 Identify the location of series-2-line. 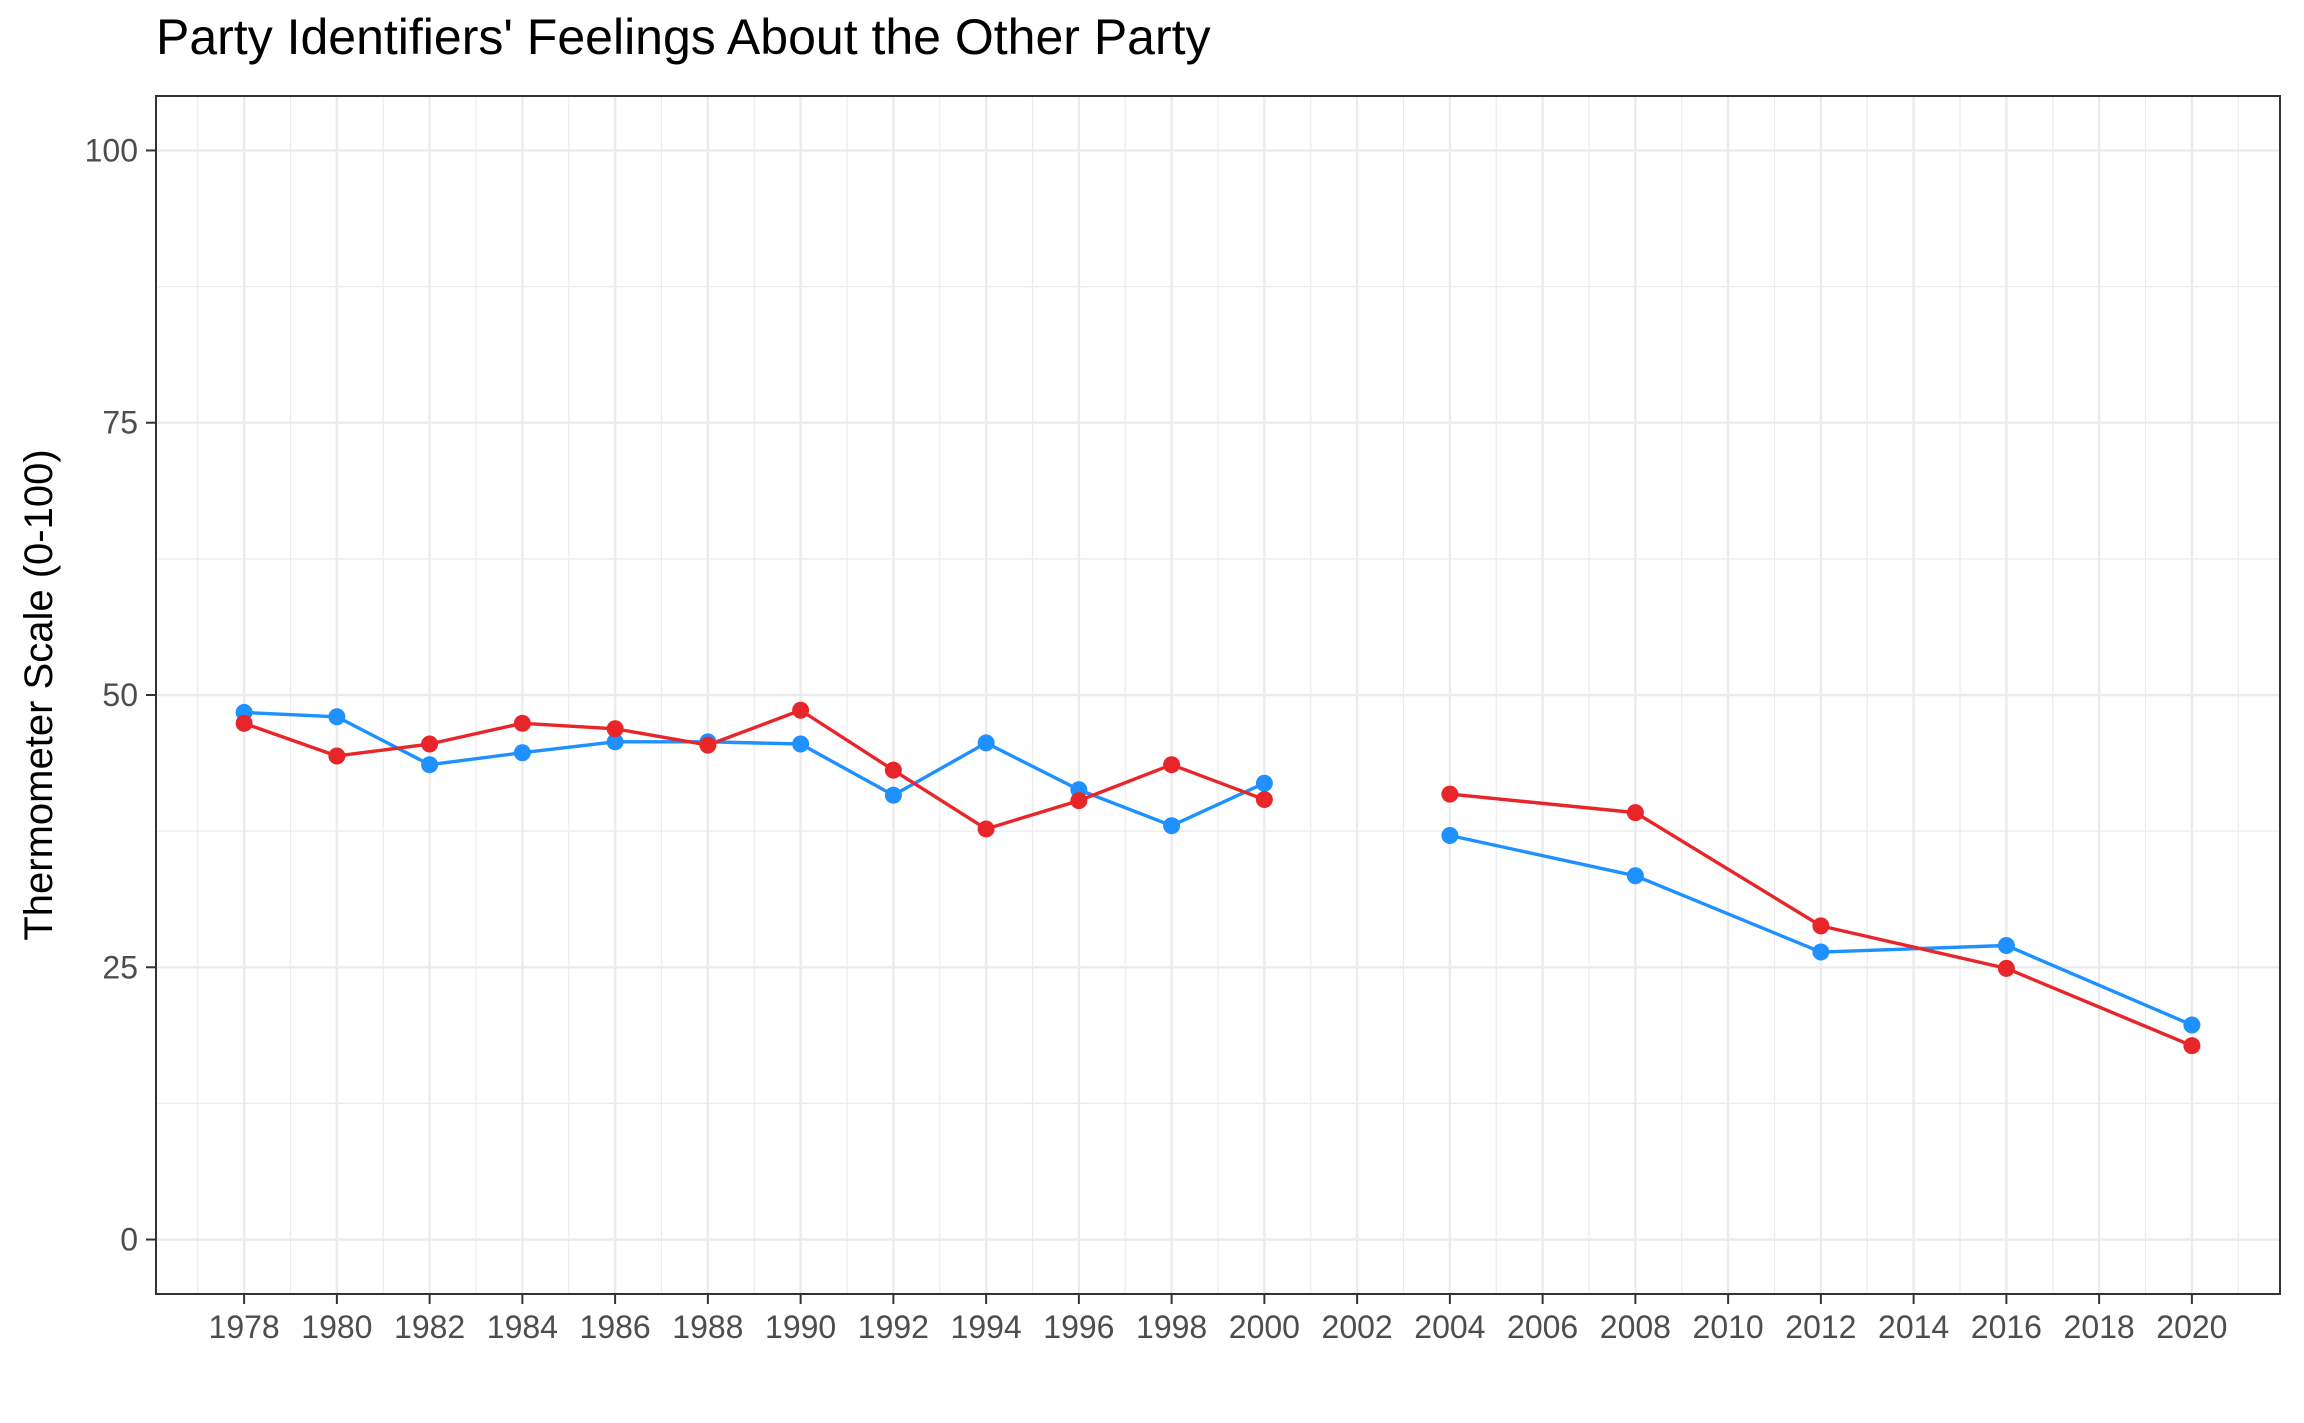
(754, 769).